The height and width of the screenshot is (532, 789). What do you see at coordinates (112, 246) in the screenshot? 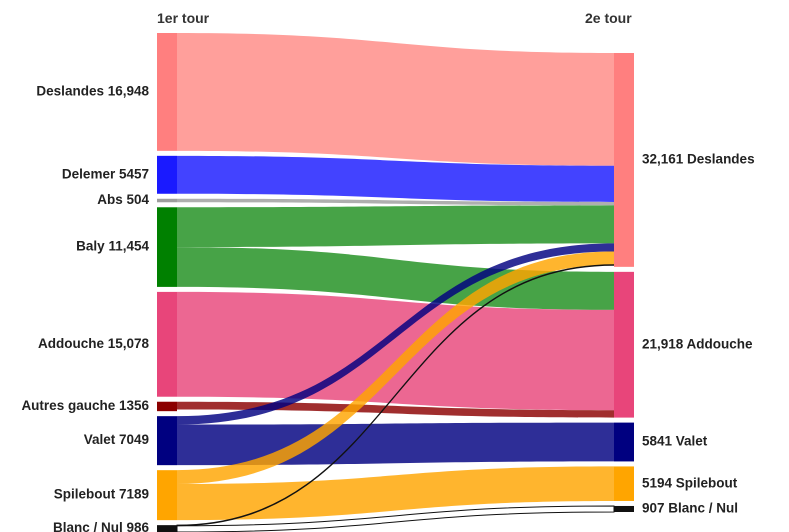
I see `left-label-baly: Baly 11,454` at bounding box center [112, 246].